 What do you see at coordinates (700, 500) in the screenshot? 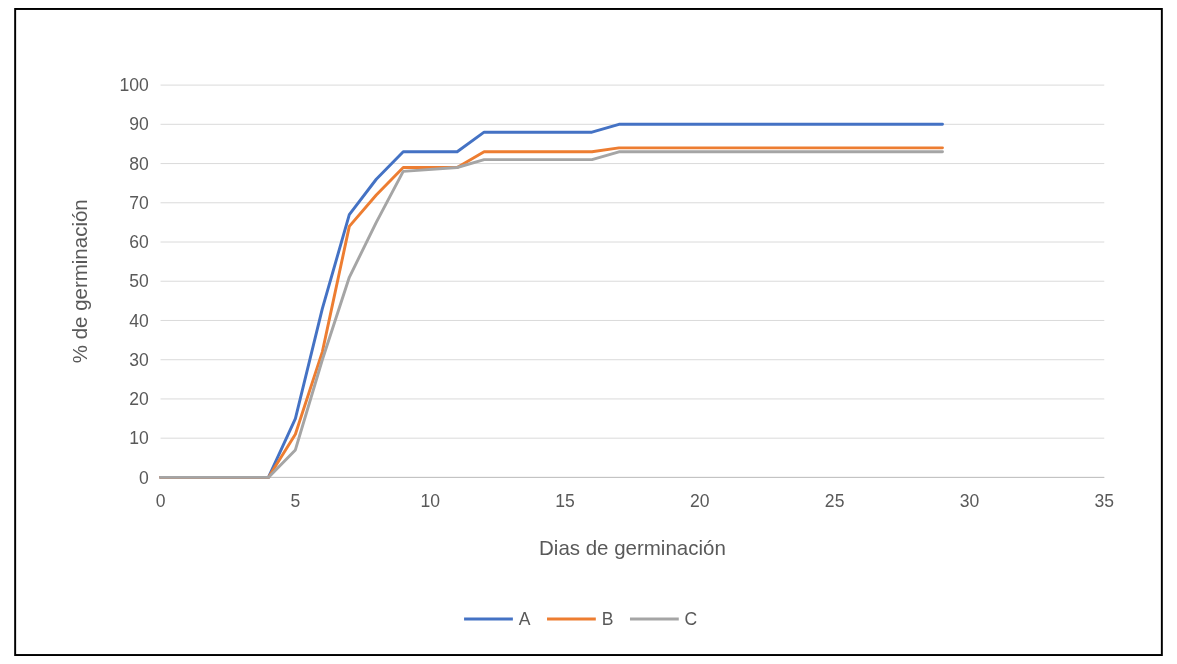
I see `x-tick-label: 20` at bounding box center [700, 500].